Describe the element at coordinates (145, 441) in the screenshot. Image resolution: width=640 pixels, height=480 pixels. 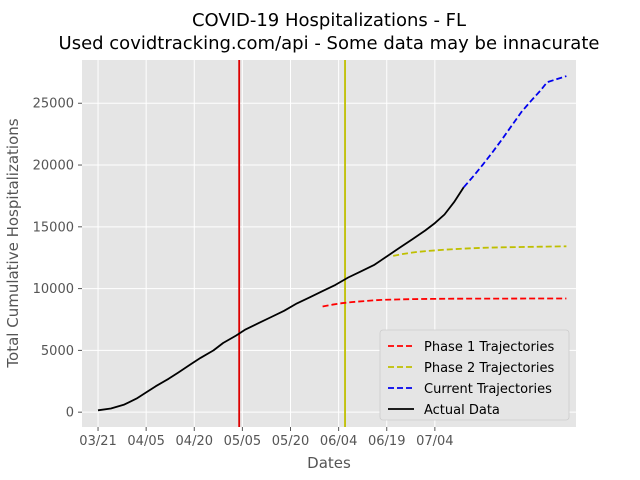
I see `x-tick-label: 04/05` at that location.